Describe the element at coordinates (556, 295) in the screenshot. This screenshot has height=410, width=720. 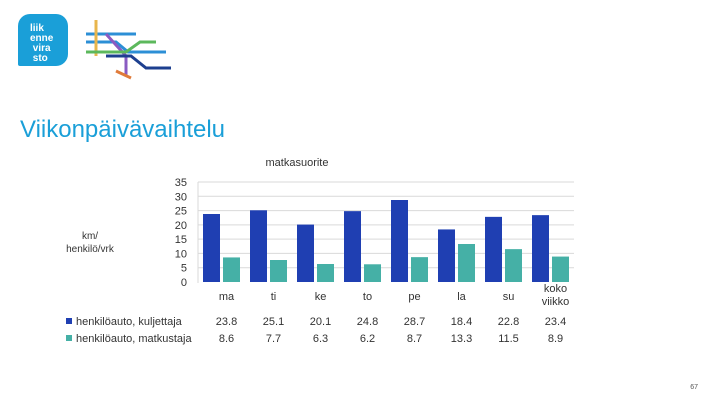
I see `category-label: koko viikko` at that location.